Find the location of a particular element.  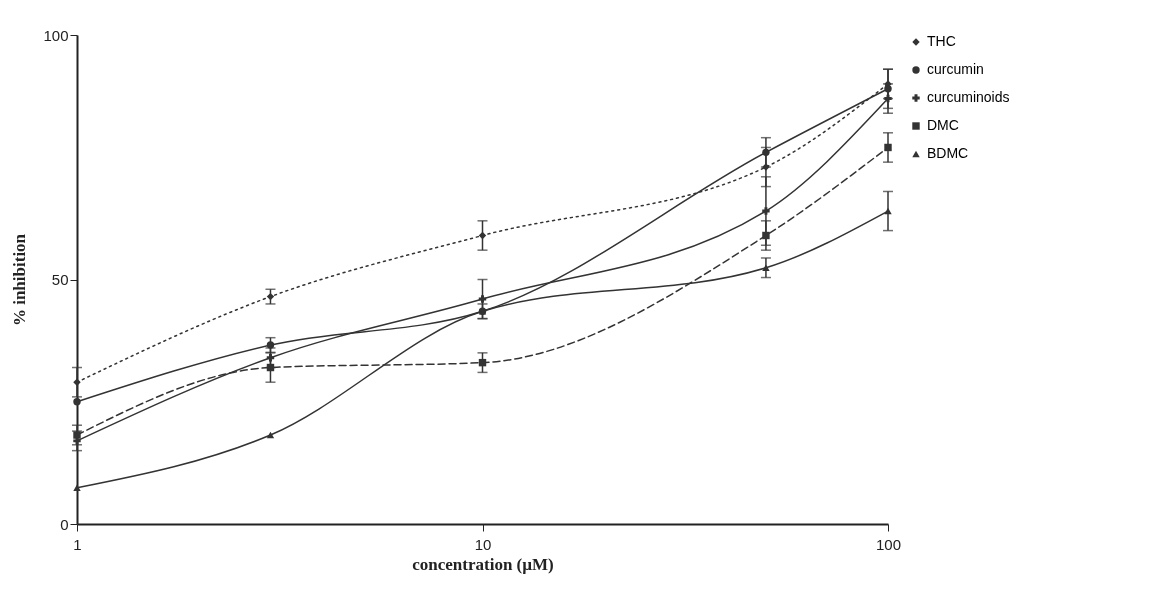

legend-label: curcuminoids is located at coordinates (968, 97).